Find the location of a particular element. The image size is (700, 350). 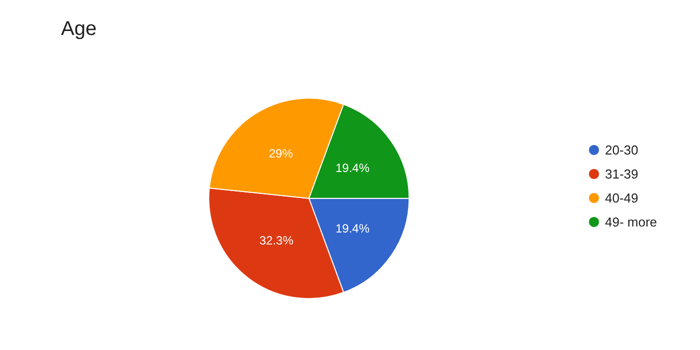

chart-title: Age is located at coordinates (79, 29).